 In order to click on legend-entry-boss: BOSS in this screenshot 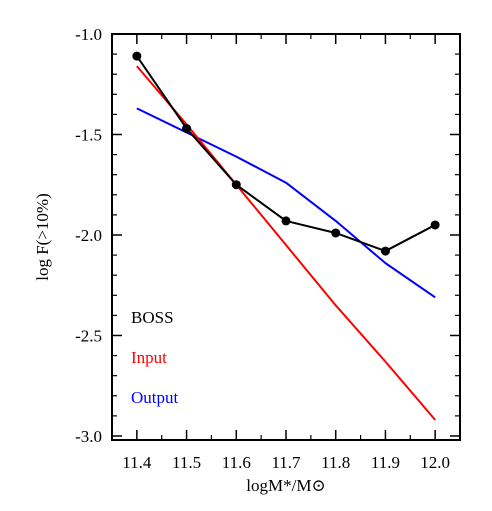, I will do `click(152, 317)`.